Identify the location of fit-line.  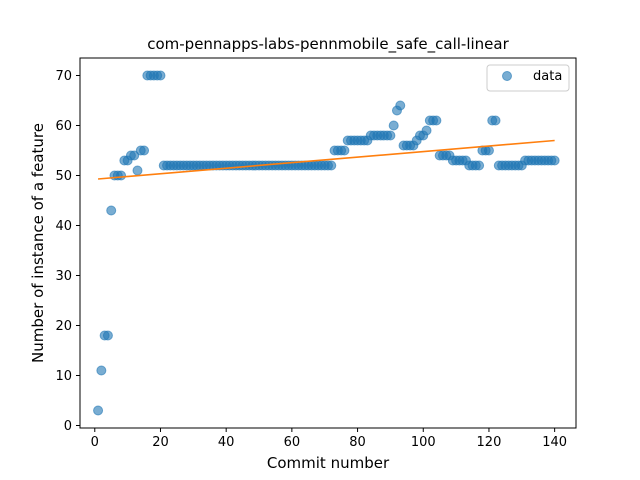
(326, 159).